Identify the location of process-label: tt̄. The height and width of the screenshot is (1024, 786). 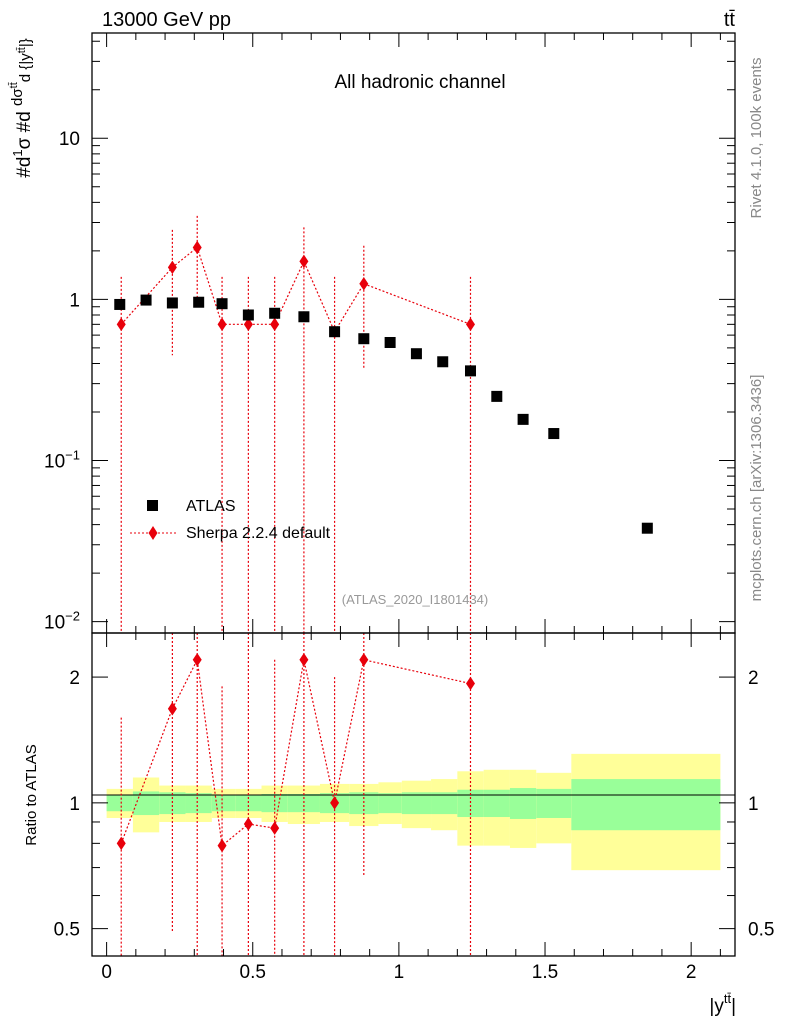
(730, 20).